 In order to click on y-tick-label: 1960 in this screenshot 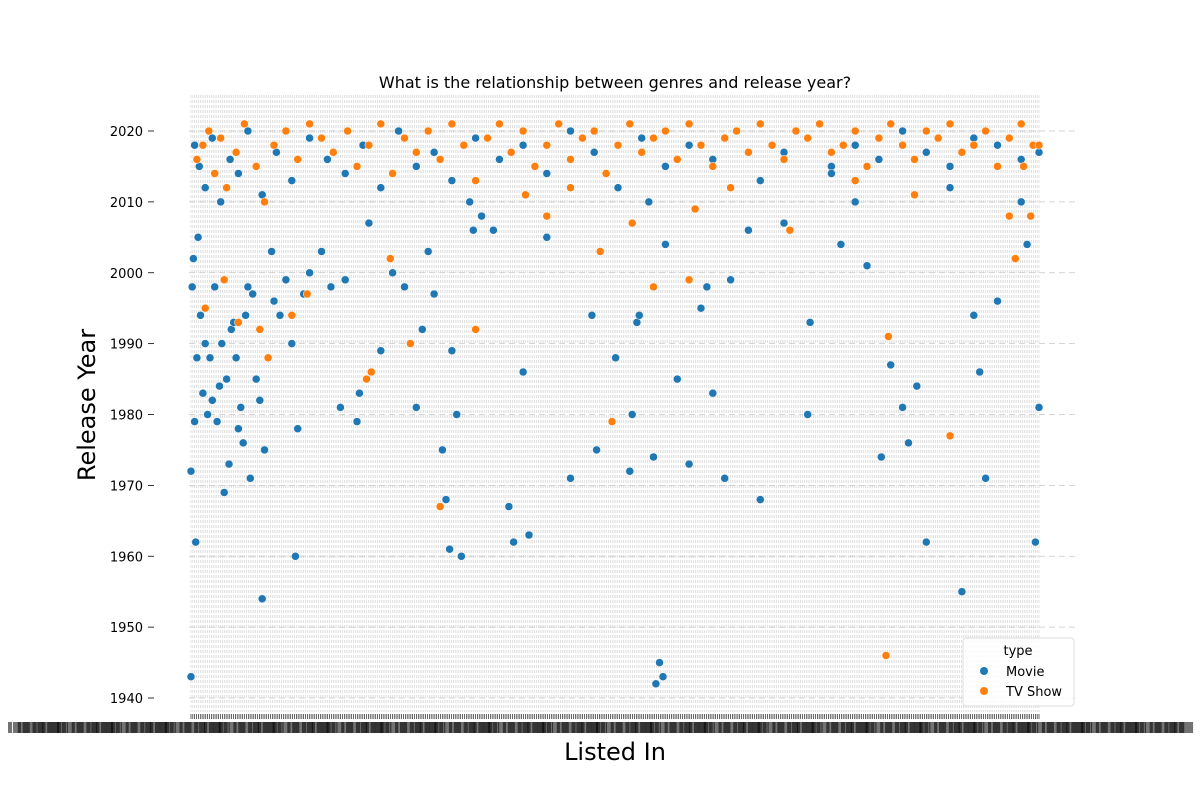, I will do `click(126, 557)`.